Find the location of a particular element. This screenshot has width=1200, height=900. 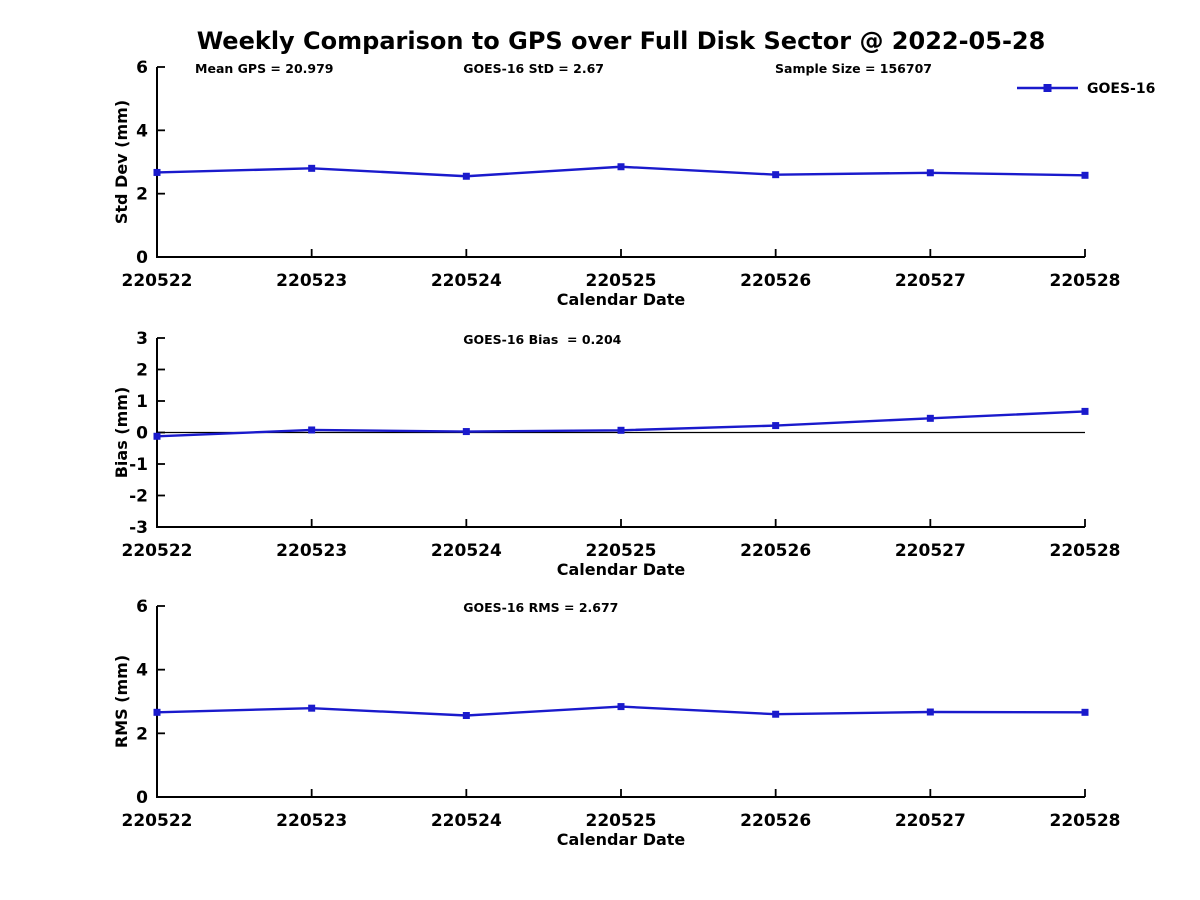

legend-label: GOES-16 is located at coordinates (1121, 89).